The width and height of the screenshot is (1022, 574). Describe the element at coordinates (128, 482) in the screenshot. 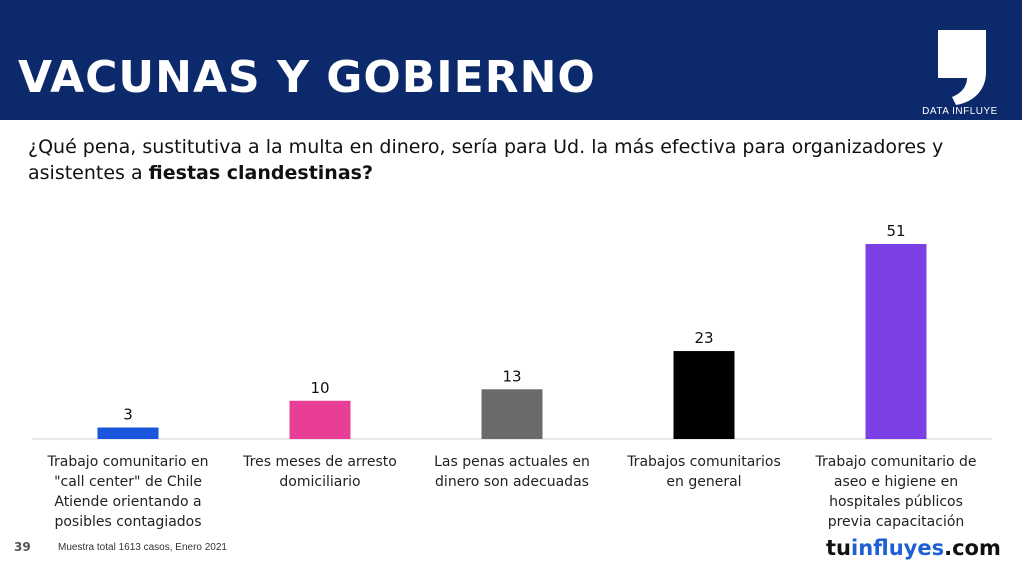

I see `category-label-line: "call center" de Chile` at that location.